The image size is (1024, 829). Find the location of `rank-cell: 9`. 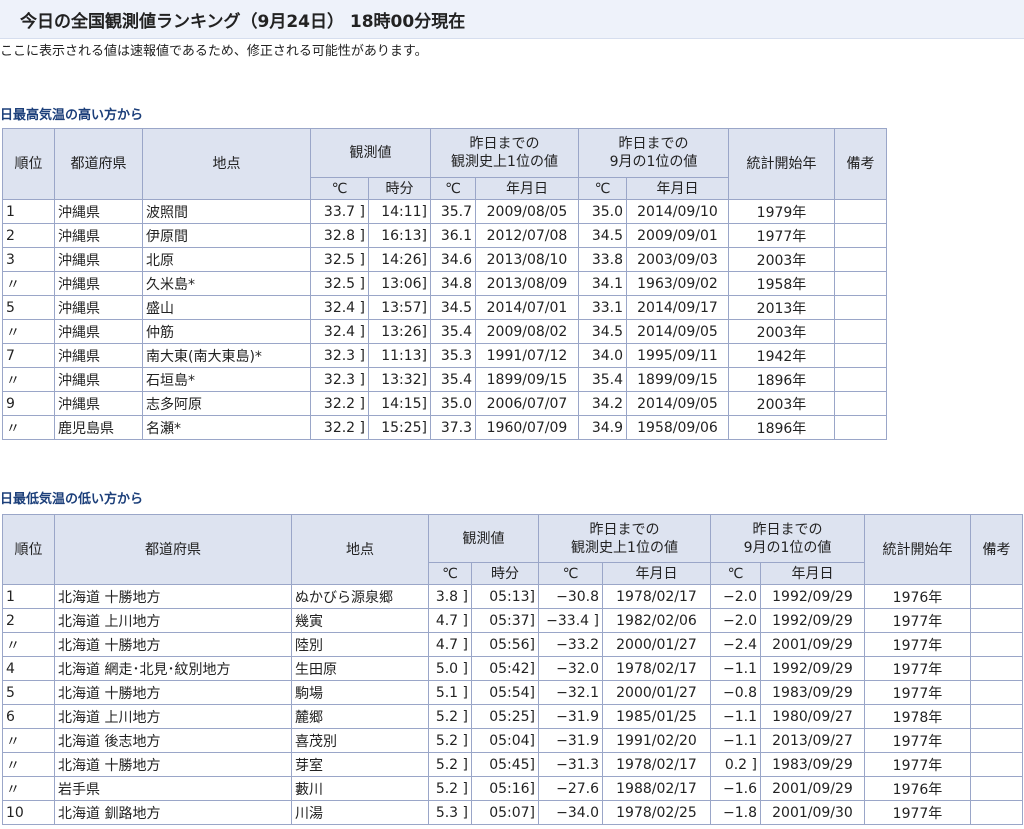

rank-cell: 9 is located at coordinates (28, 403).